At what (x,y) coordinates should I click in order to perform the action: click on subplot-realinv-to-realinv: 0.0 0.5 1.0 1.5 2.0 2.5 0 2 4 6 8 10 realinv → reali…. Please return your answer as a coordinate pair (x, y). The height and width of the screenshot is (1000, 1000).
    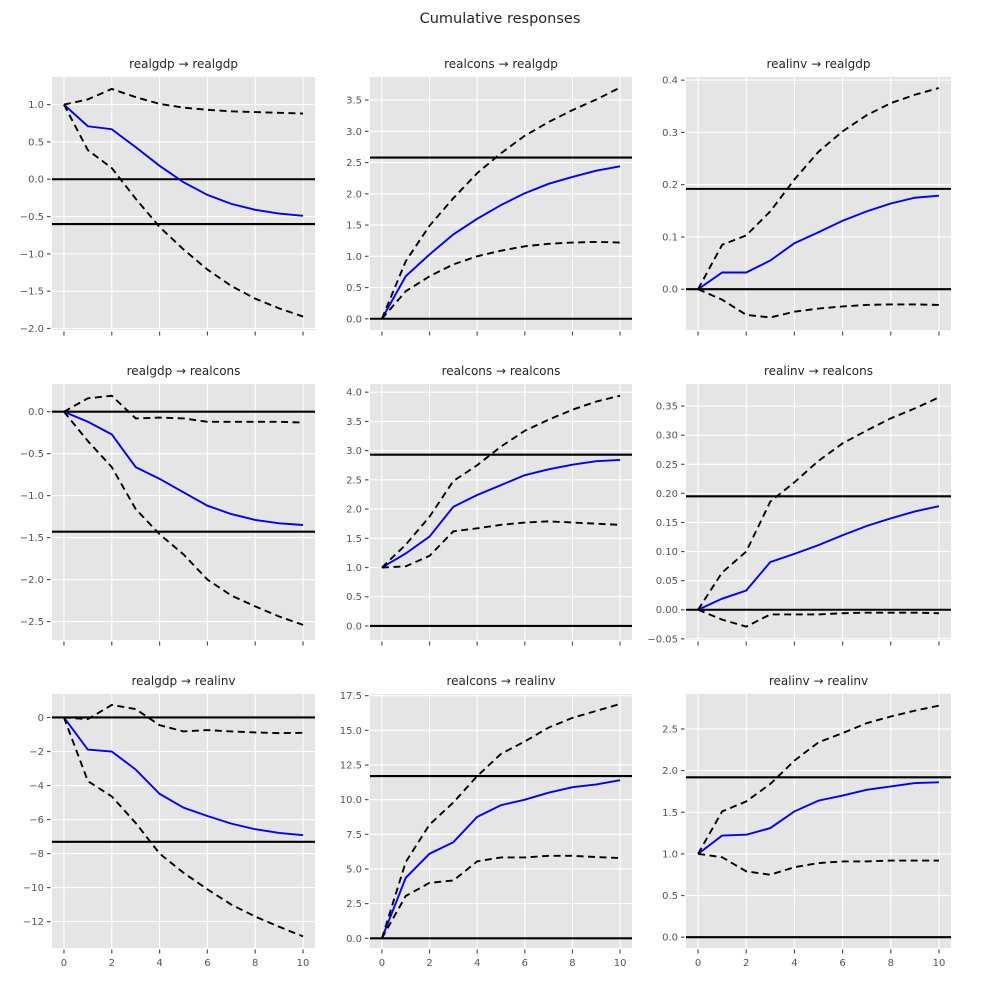
    Looking at the image, I should click on (806, 821).